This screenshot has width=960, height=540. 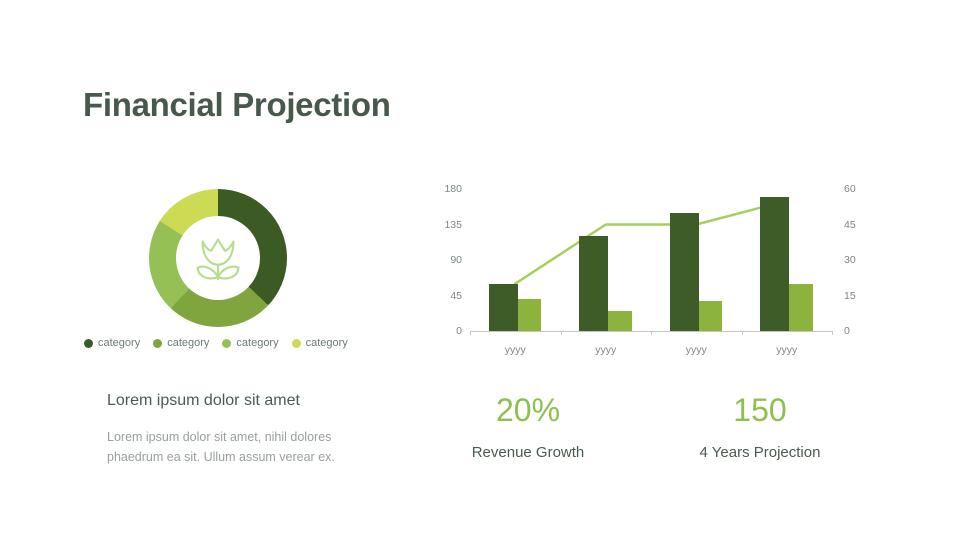 What do you see at coordinates (850, 260) in the screenshot?
I see `right-axis-label: 30` at bounding box center [850, 260].